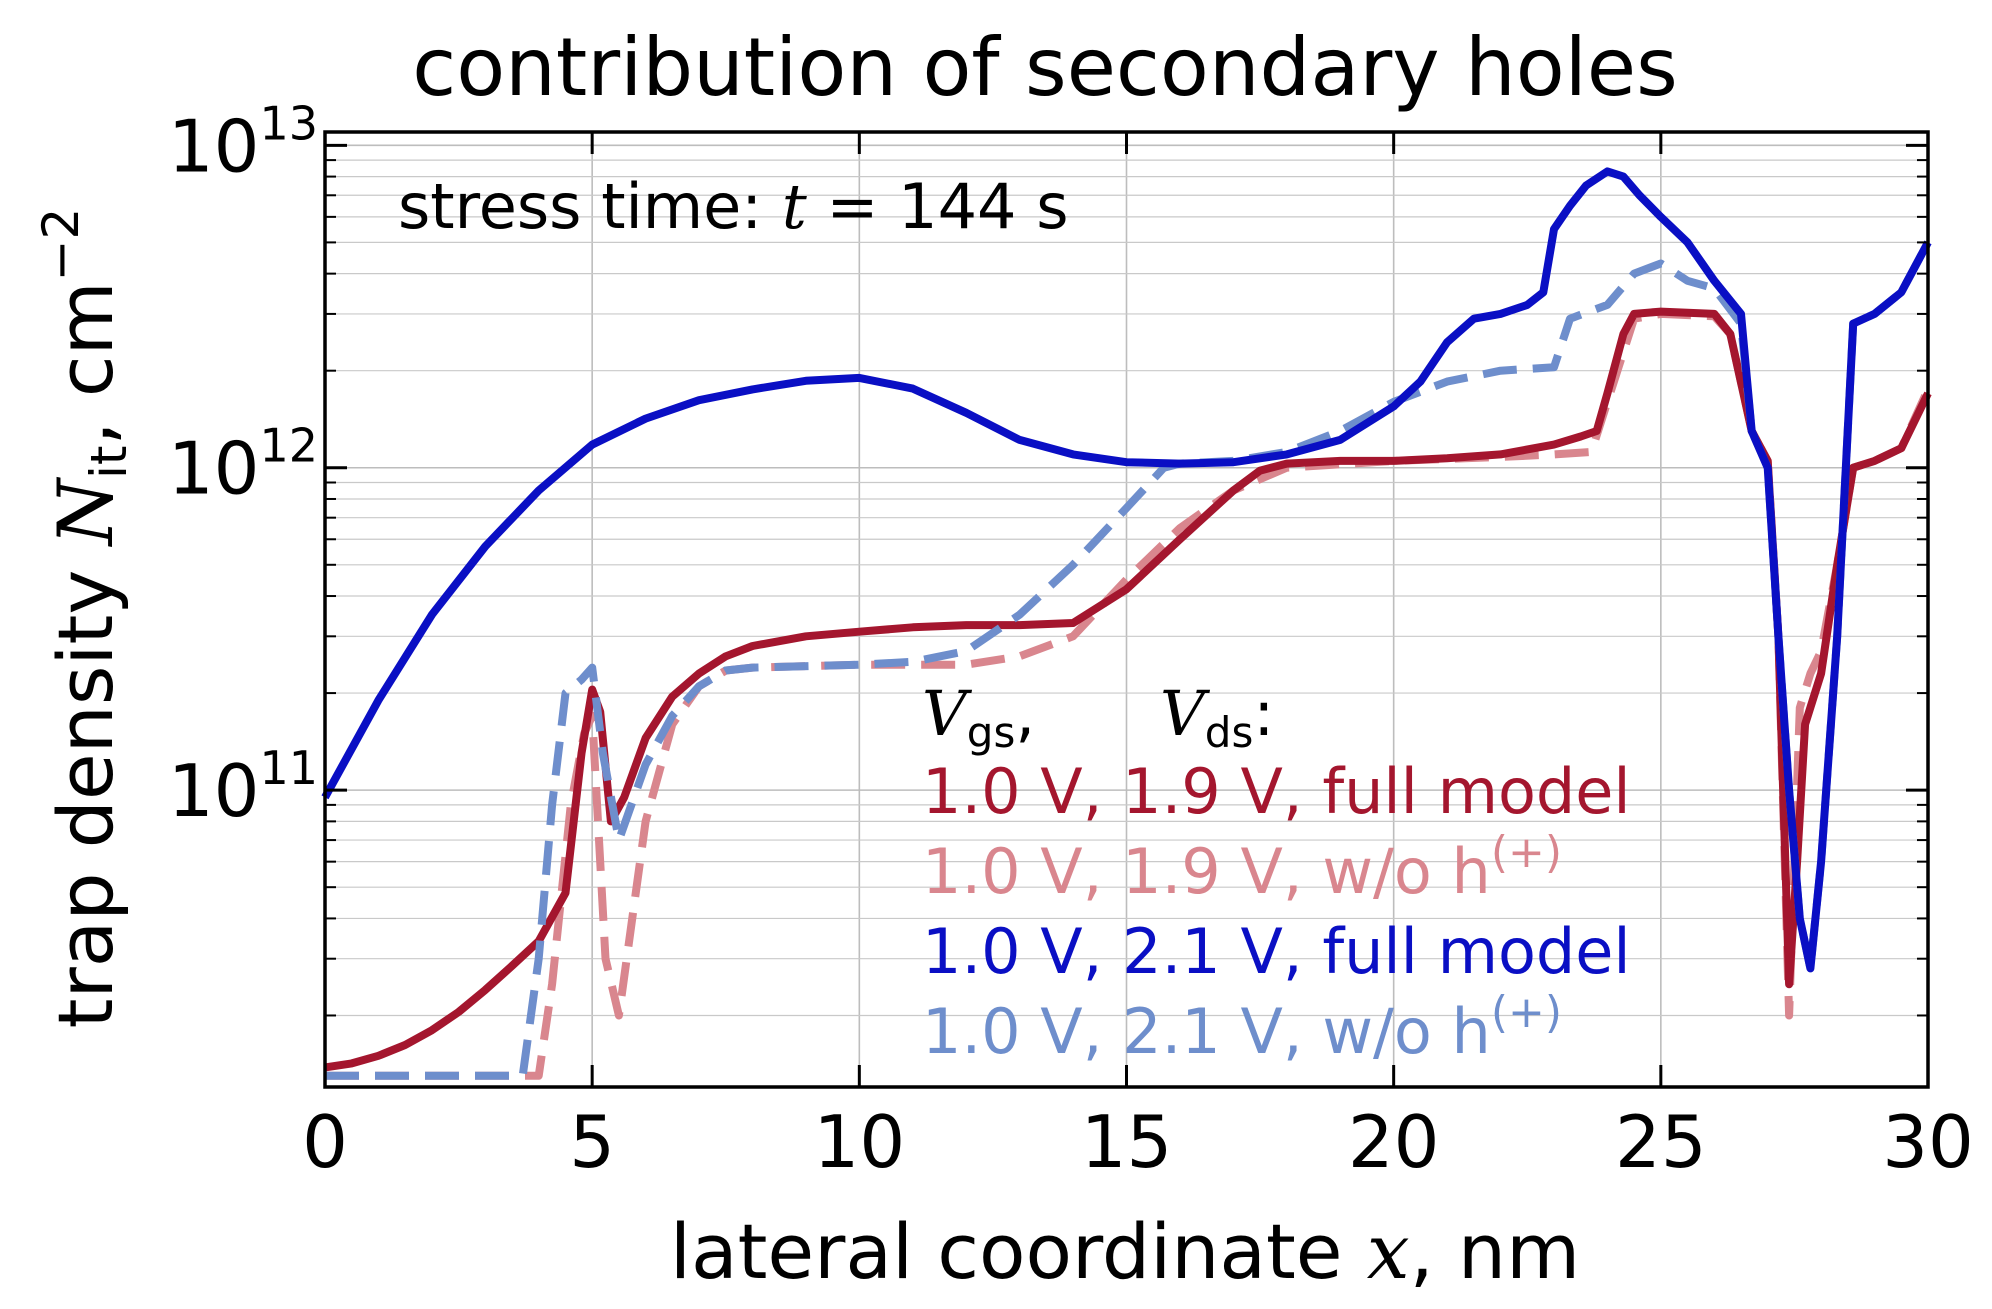 This screenshot has height=1309, width=1992. Describe the element at coordinates (1242, 867) in the screenshot. I see `legend-entry-red-woh: 1.0 V, 1.9 V, w/o h(+)` at that location.